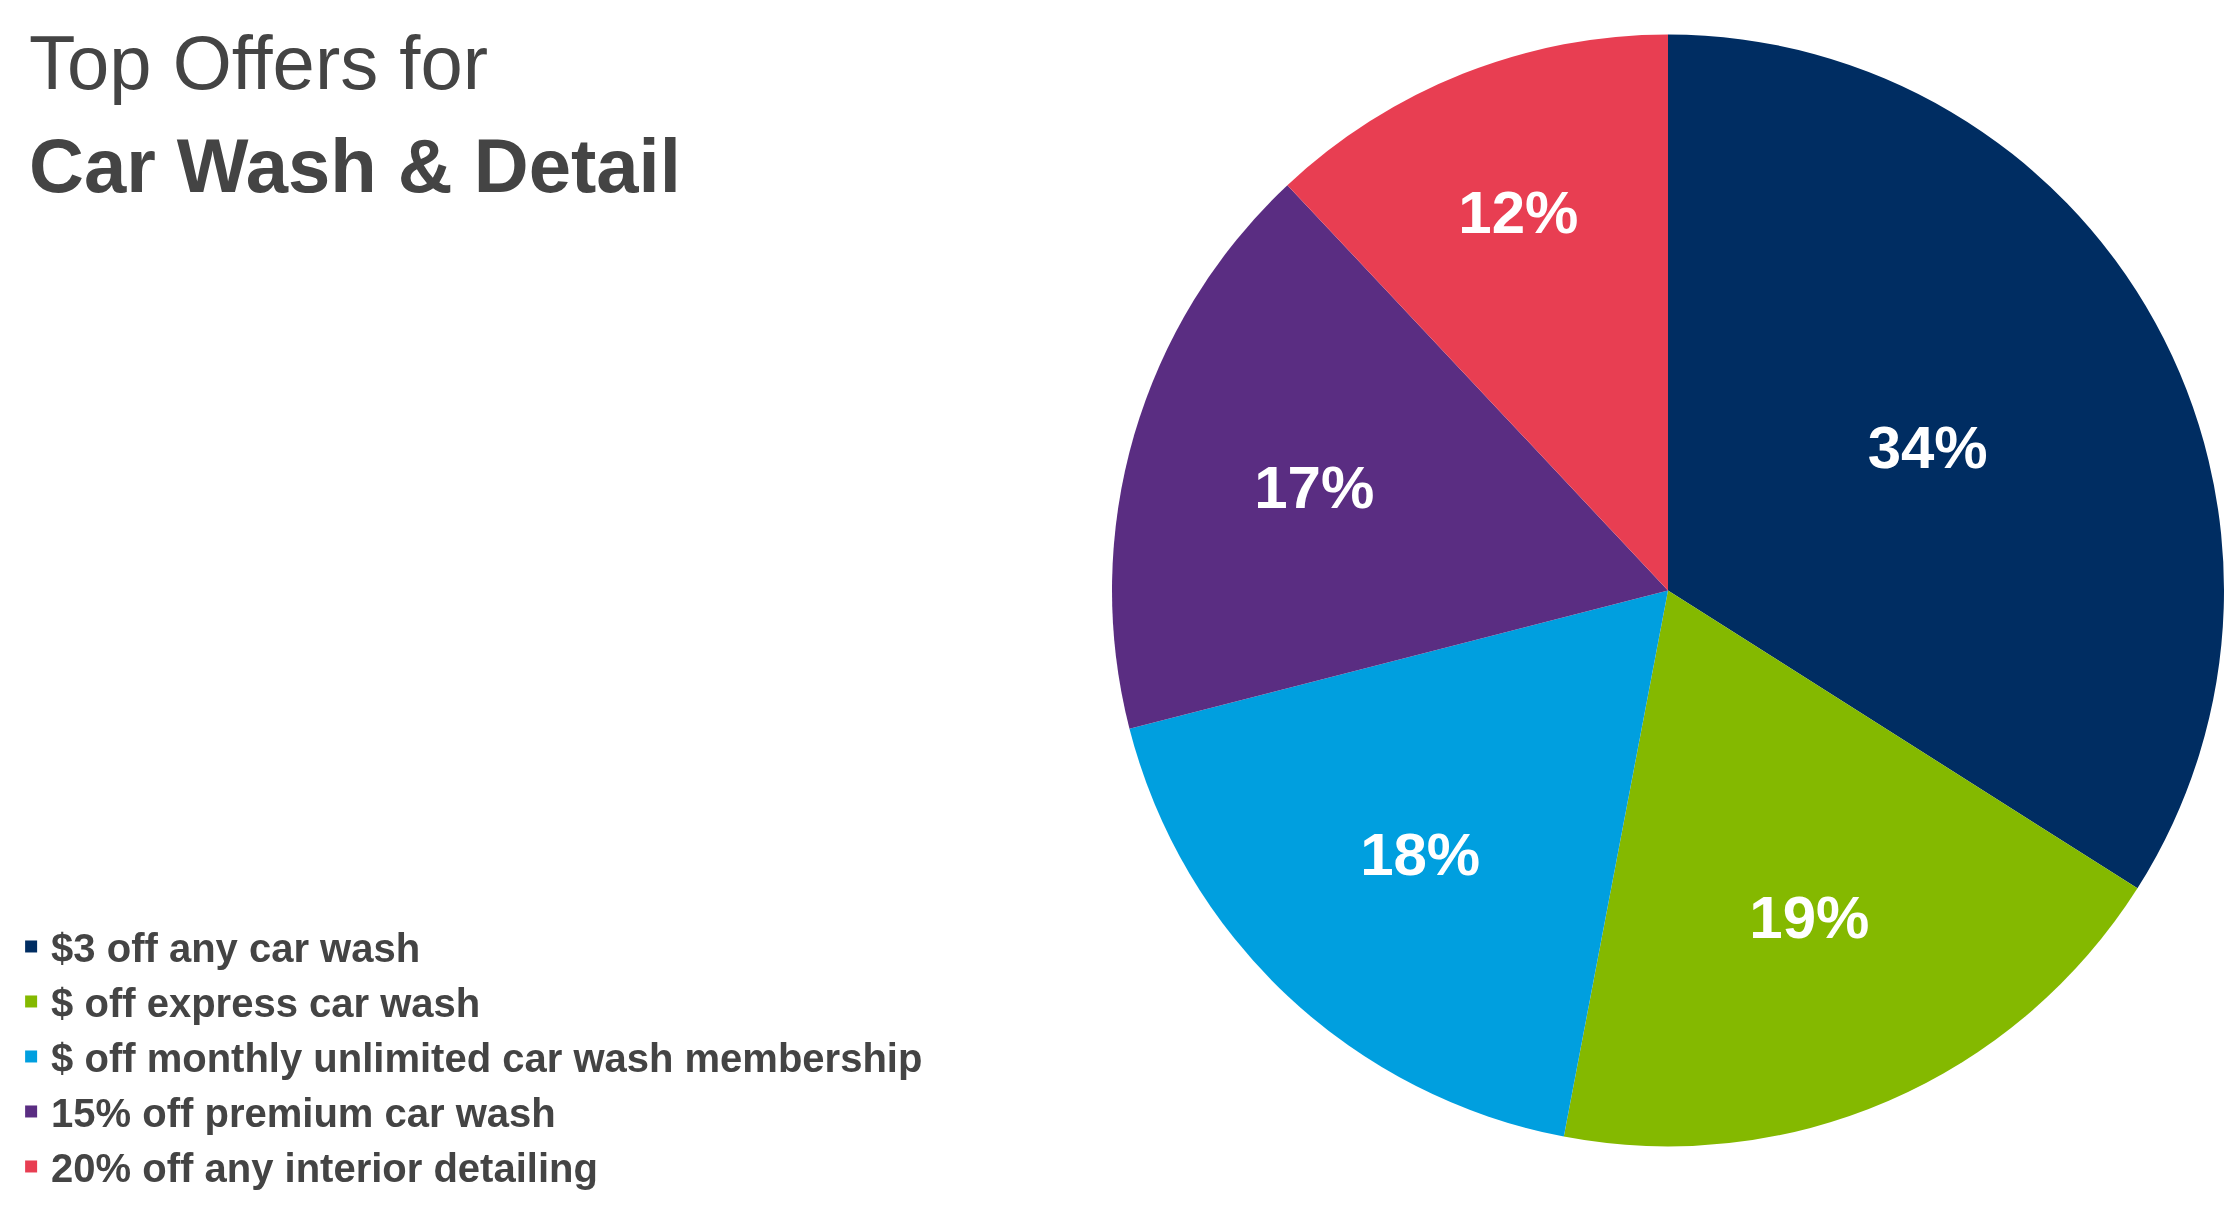 This screenshot has width=2224, height=1205. What do you see at coordinates (303, 1113) in the screenshot?
I see `legend-label: 15% off premium car wash` at bounding box center [303, 1113].